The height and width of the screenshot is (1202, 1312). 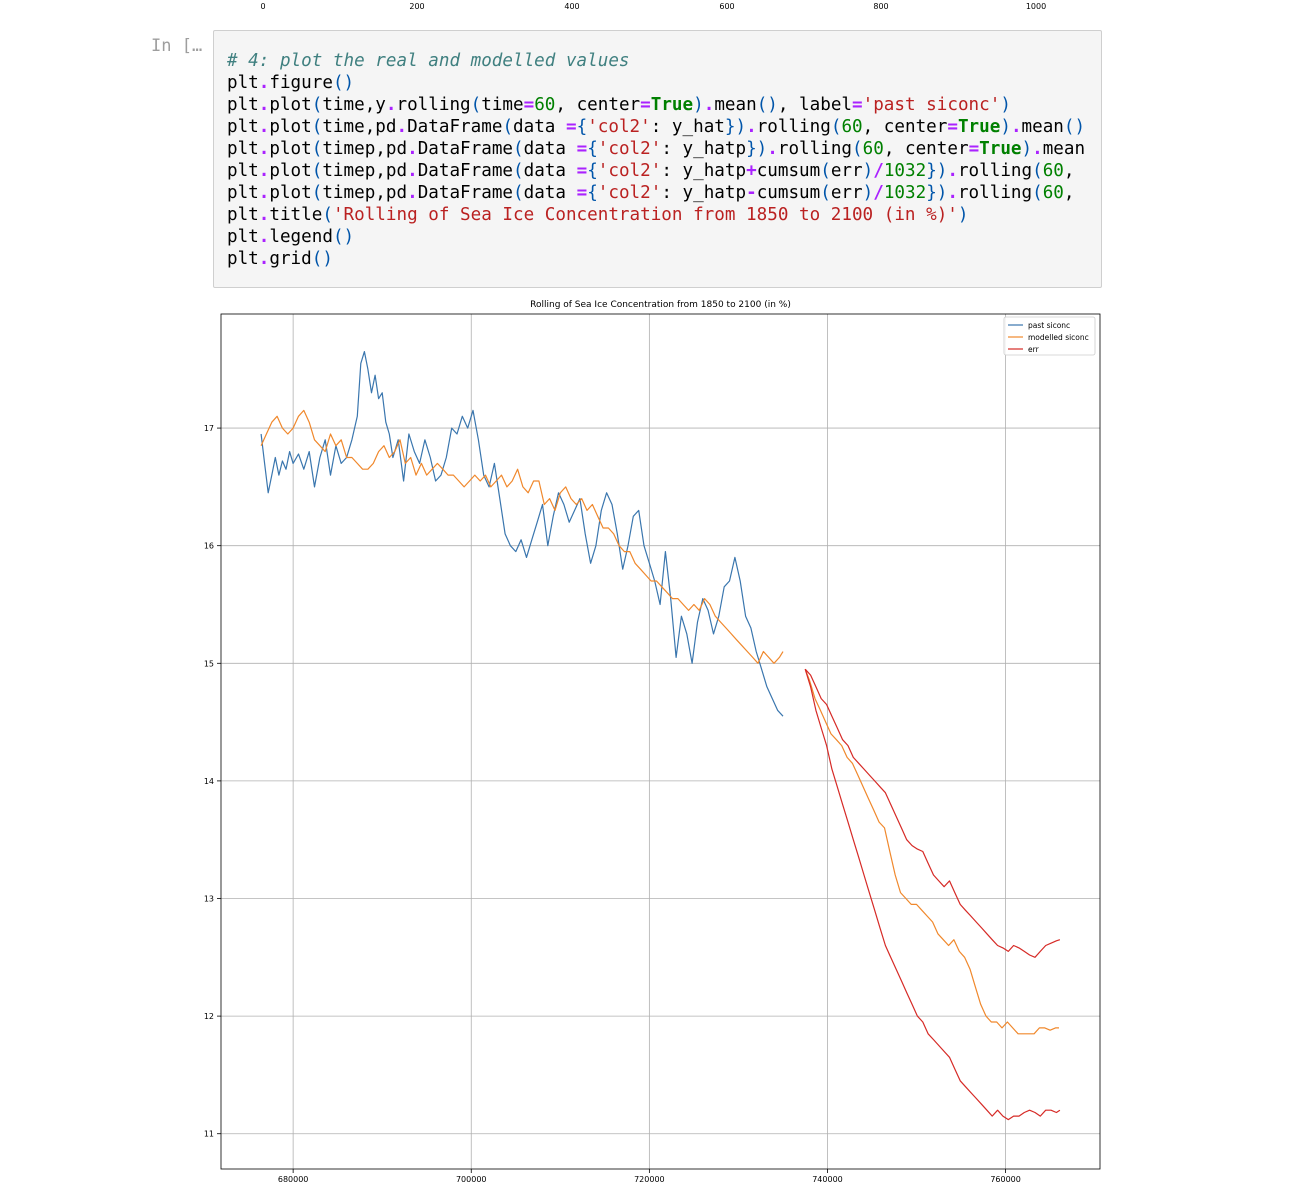 What do you see at coordinates (359, 127) in the screenshot?
I see `code-token: time,pd` at bounding box center [359, 127].